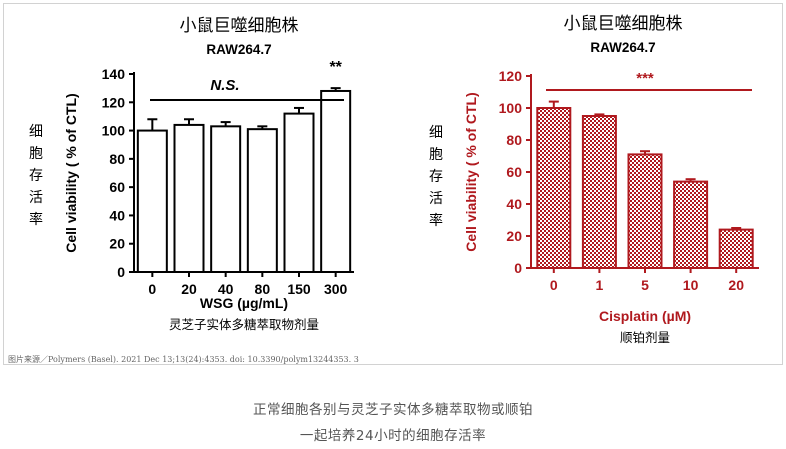  Describe the element at coordinates (645, 337) in the screenshot. I see `x-axis-label-cn: 顺铂剂量` at that location.